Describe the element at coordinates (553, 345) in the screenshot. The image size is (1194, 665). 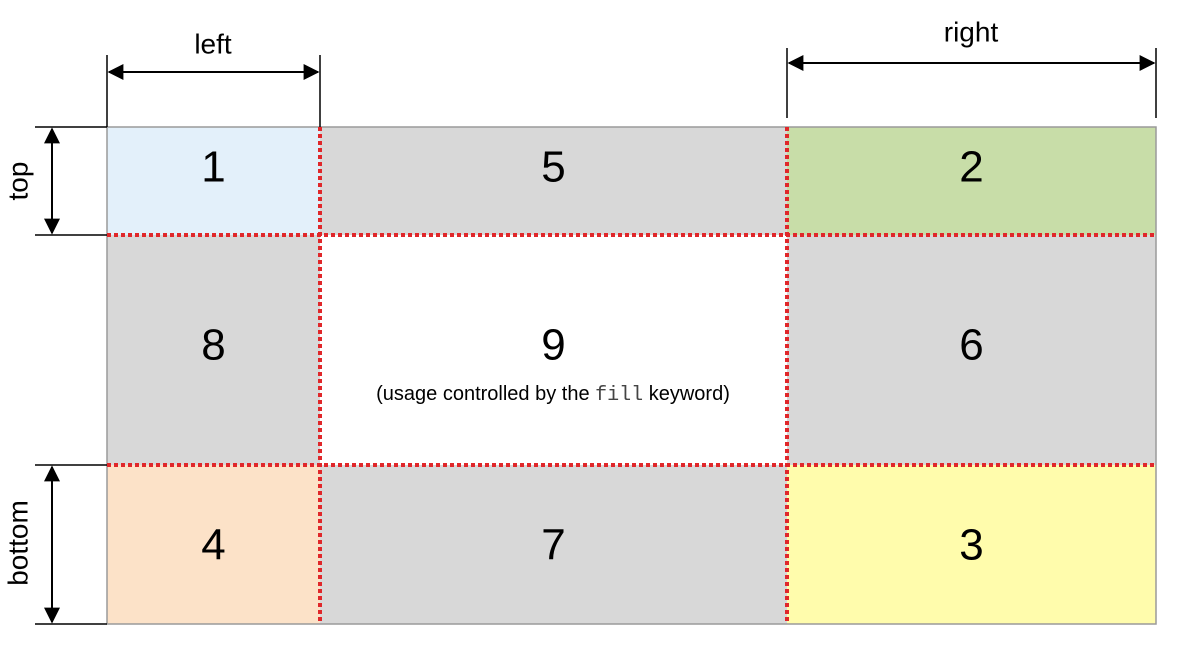
I see `region-9-label: 9` at that location.